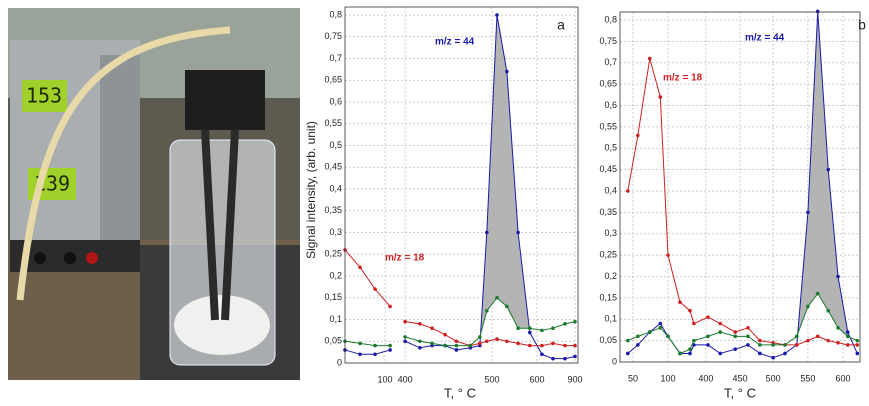 The height and width of the screenshot is (406, 869). What do you see at coordinates (683, 78) in the screenshot?
I see `series-label: m/z = 18` at bounding box center [683, 78].